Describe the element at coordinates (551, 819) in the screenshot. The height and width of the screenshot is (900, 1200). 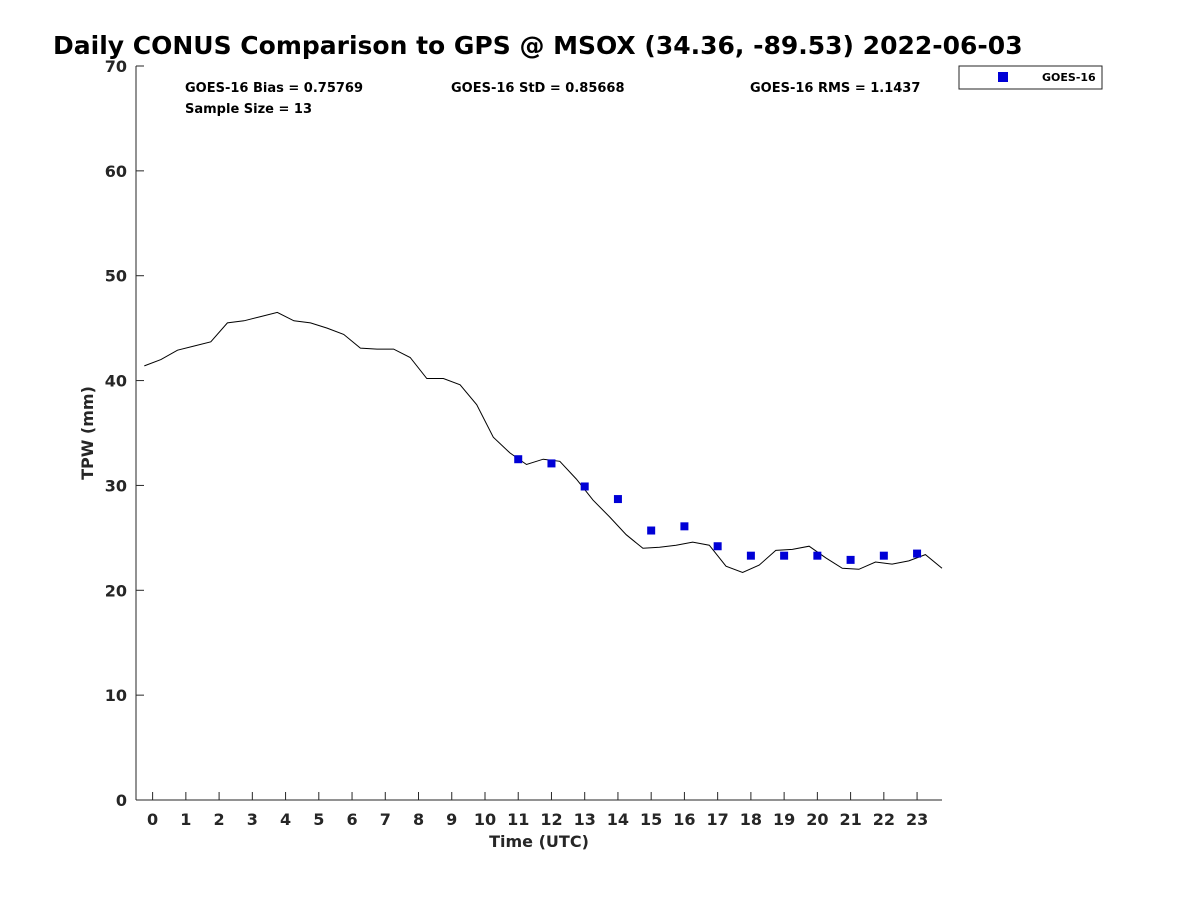
I see `x-tick-label: 12` at that location.